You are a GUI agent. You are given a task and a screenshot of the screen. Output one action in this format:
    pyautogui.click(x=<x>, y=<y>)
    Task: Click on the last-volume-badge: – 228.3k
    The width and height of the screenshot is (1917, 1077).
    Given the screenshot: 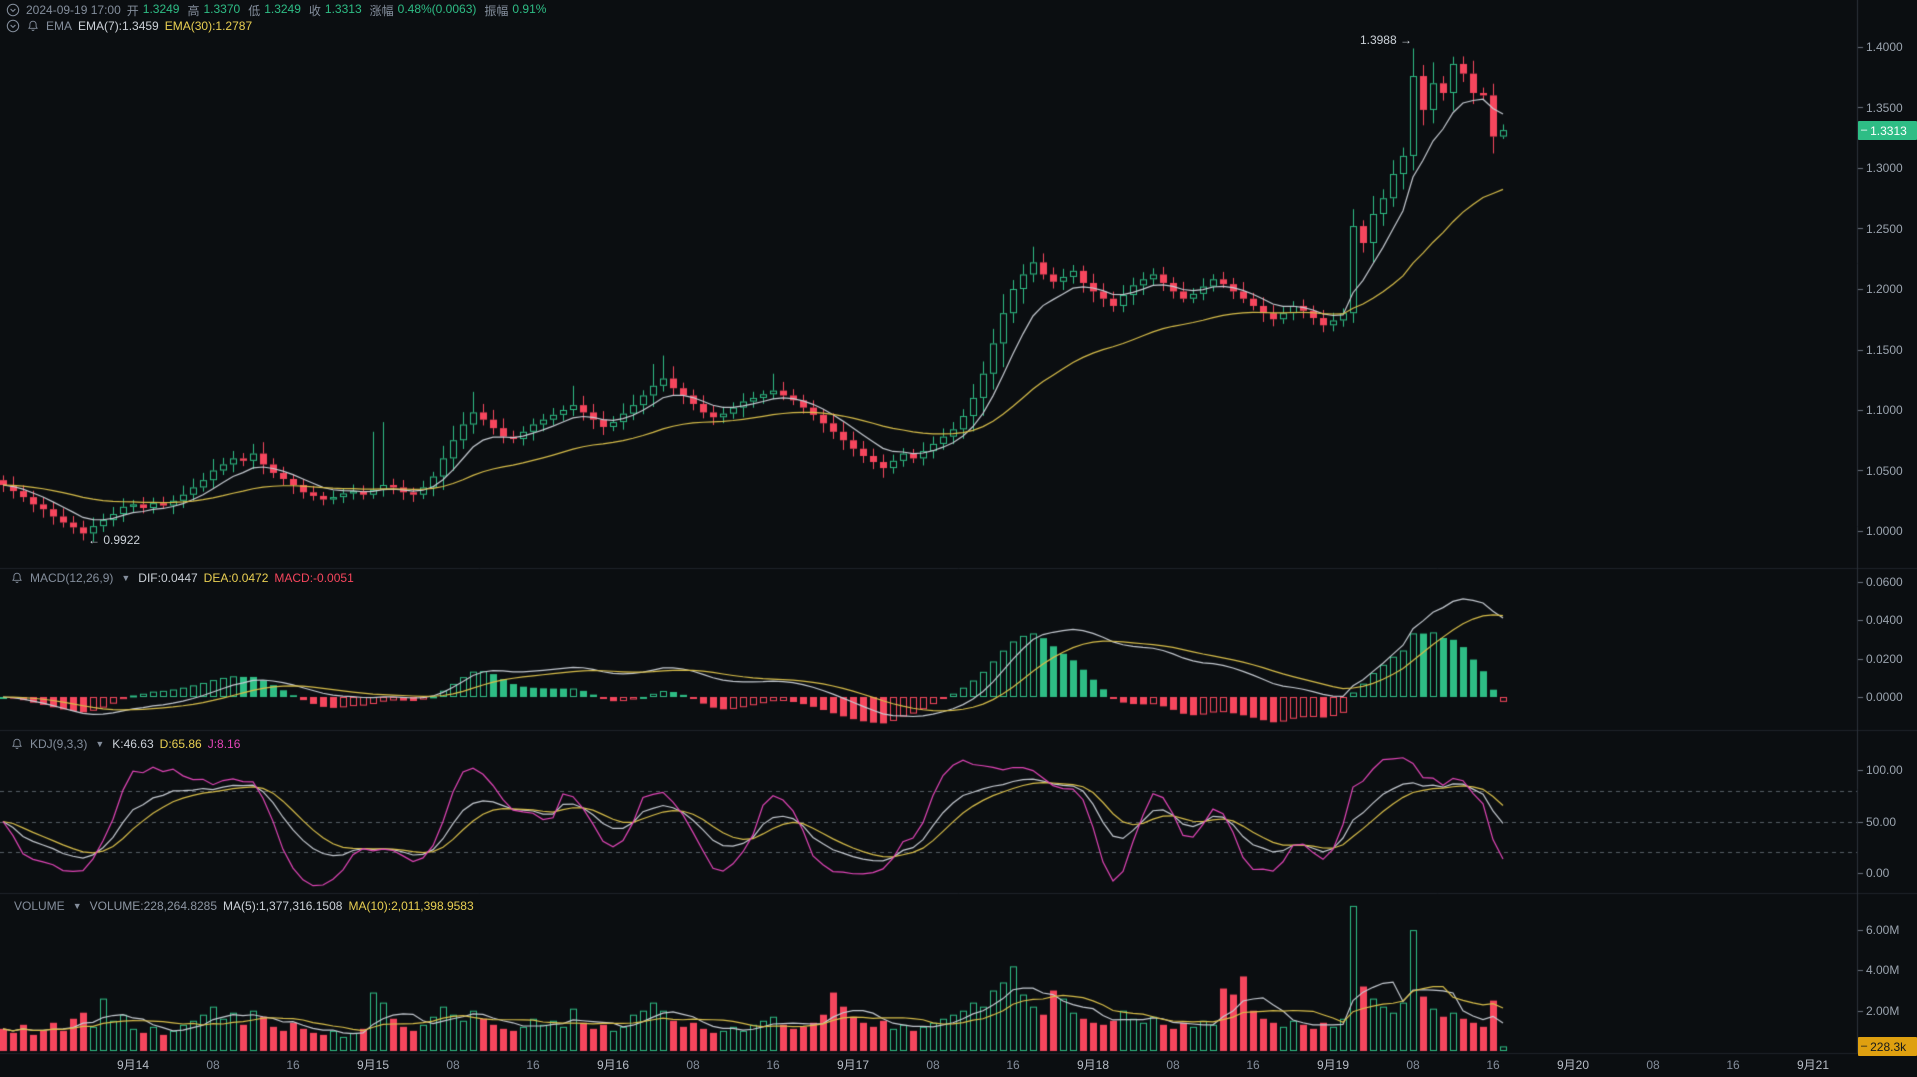 What is the action you would take?
    pyautogui.click(x=1887, y=1046)
    